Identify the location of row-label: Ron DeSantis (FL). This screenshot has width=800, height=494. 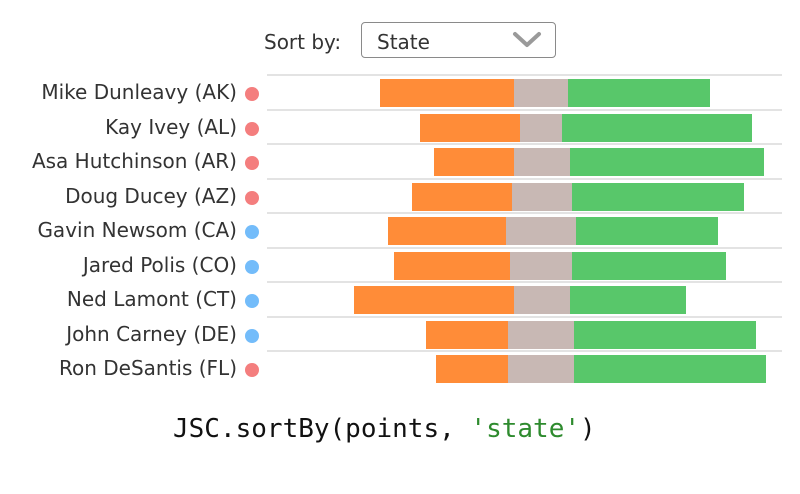
(147, 368).